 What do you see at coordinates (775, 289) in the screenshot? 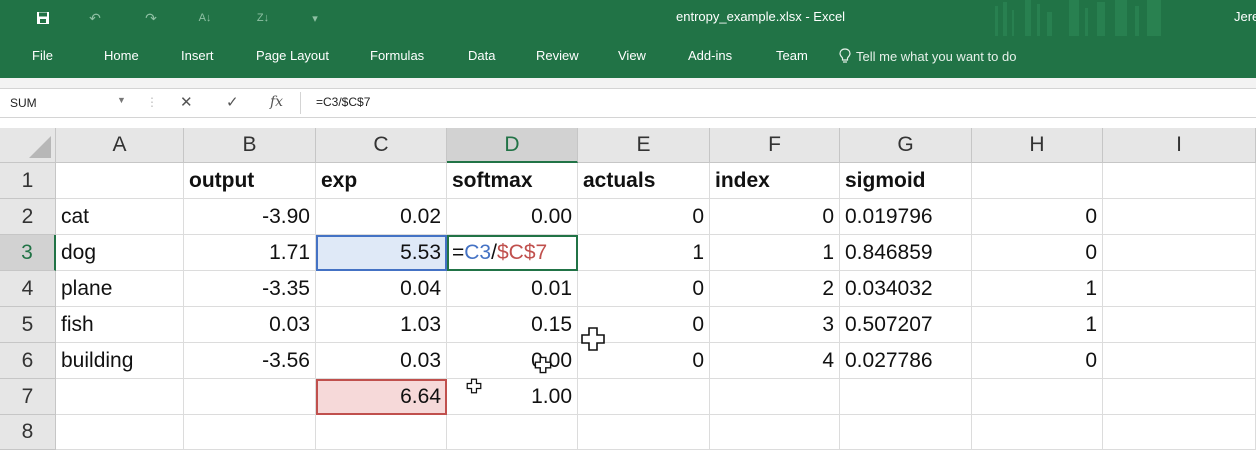
I see `cell-f4: 2` at bounding box center [775, 289].